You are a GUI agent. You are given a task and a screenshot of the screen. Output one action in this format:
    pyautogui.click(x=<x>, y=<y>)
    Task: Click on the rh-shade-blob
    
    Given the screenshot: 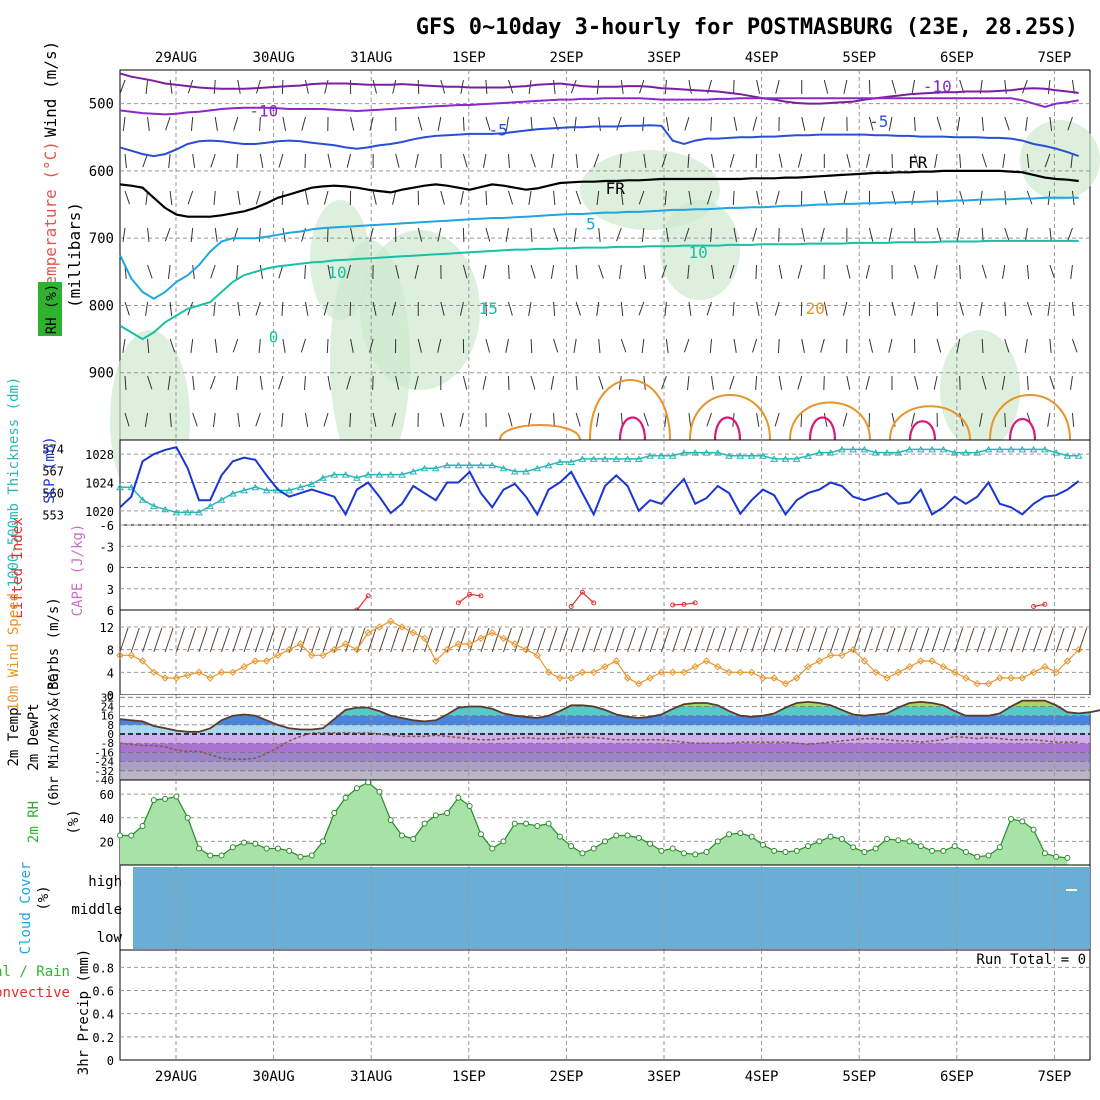 What is the action you would take?
    pyautogui.click(x=700, y=250)
    